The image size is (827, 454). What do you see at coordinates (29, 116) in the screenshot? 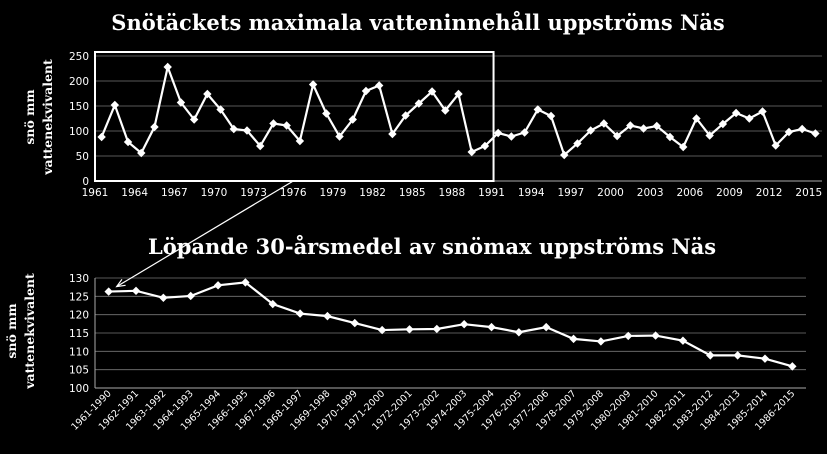
I see `top-y-axis-label-line1: snö mm` at bounding box center [29, 116].